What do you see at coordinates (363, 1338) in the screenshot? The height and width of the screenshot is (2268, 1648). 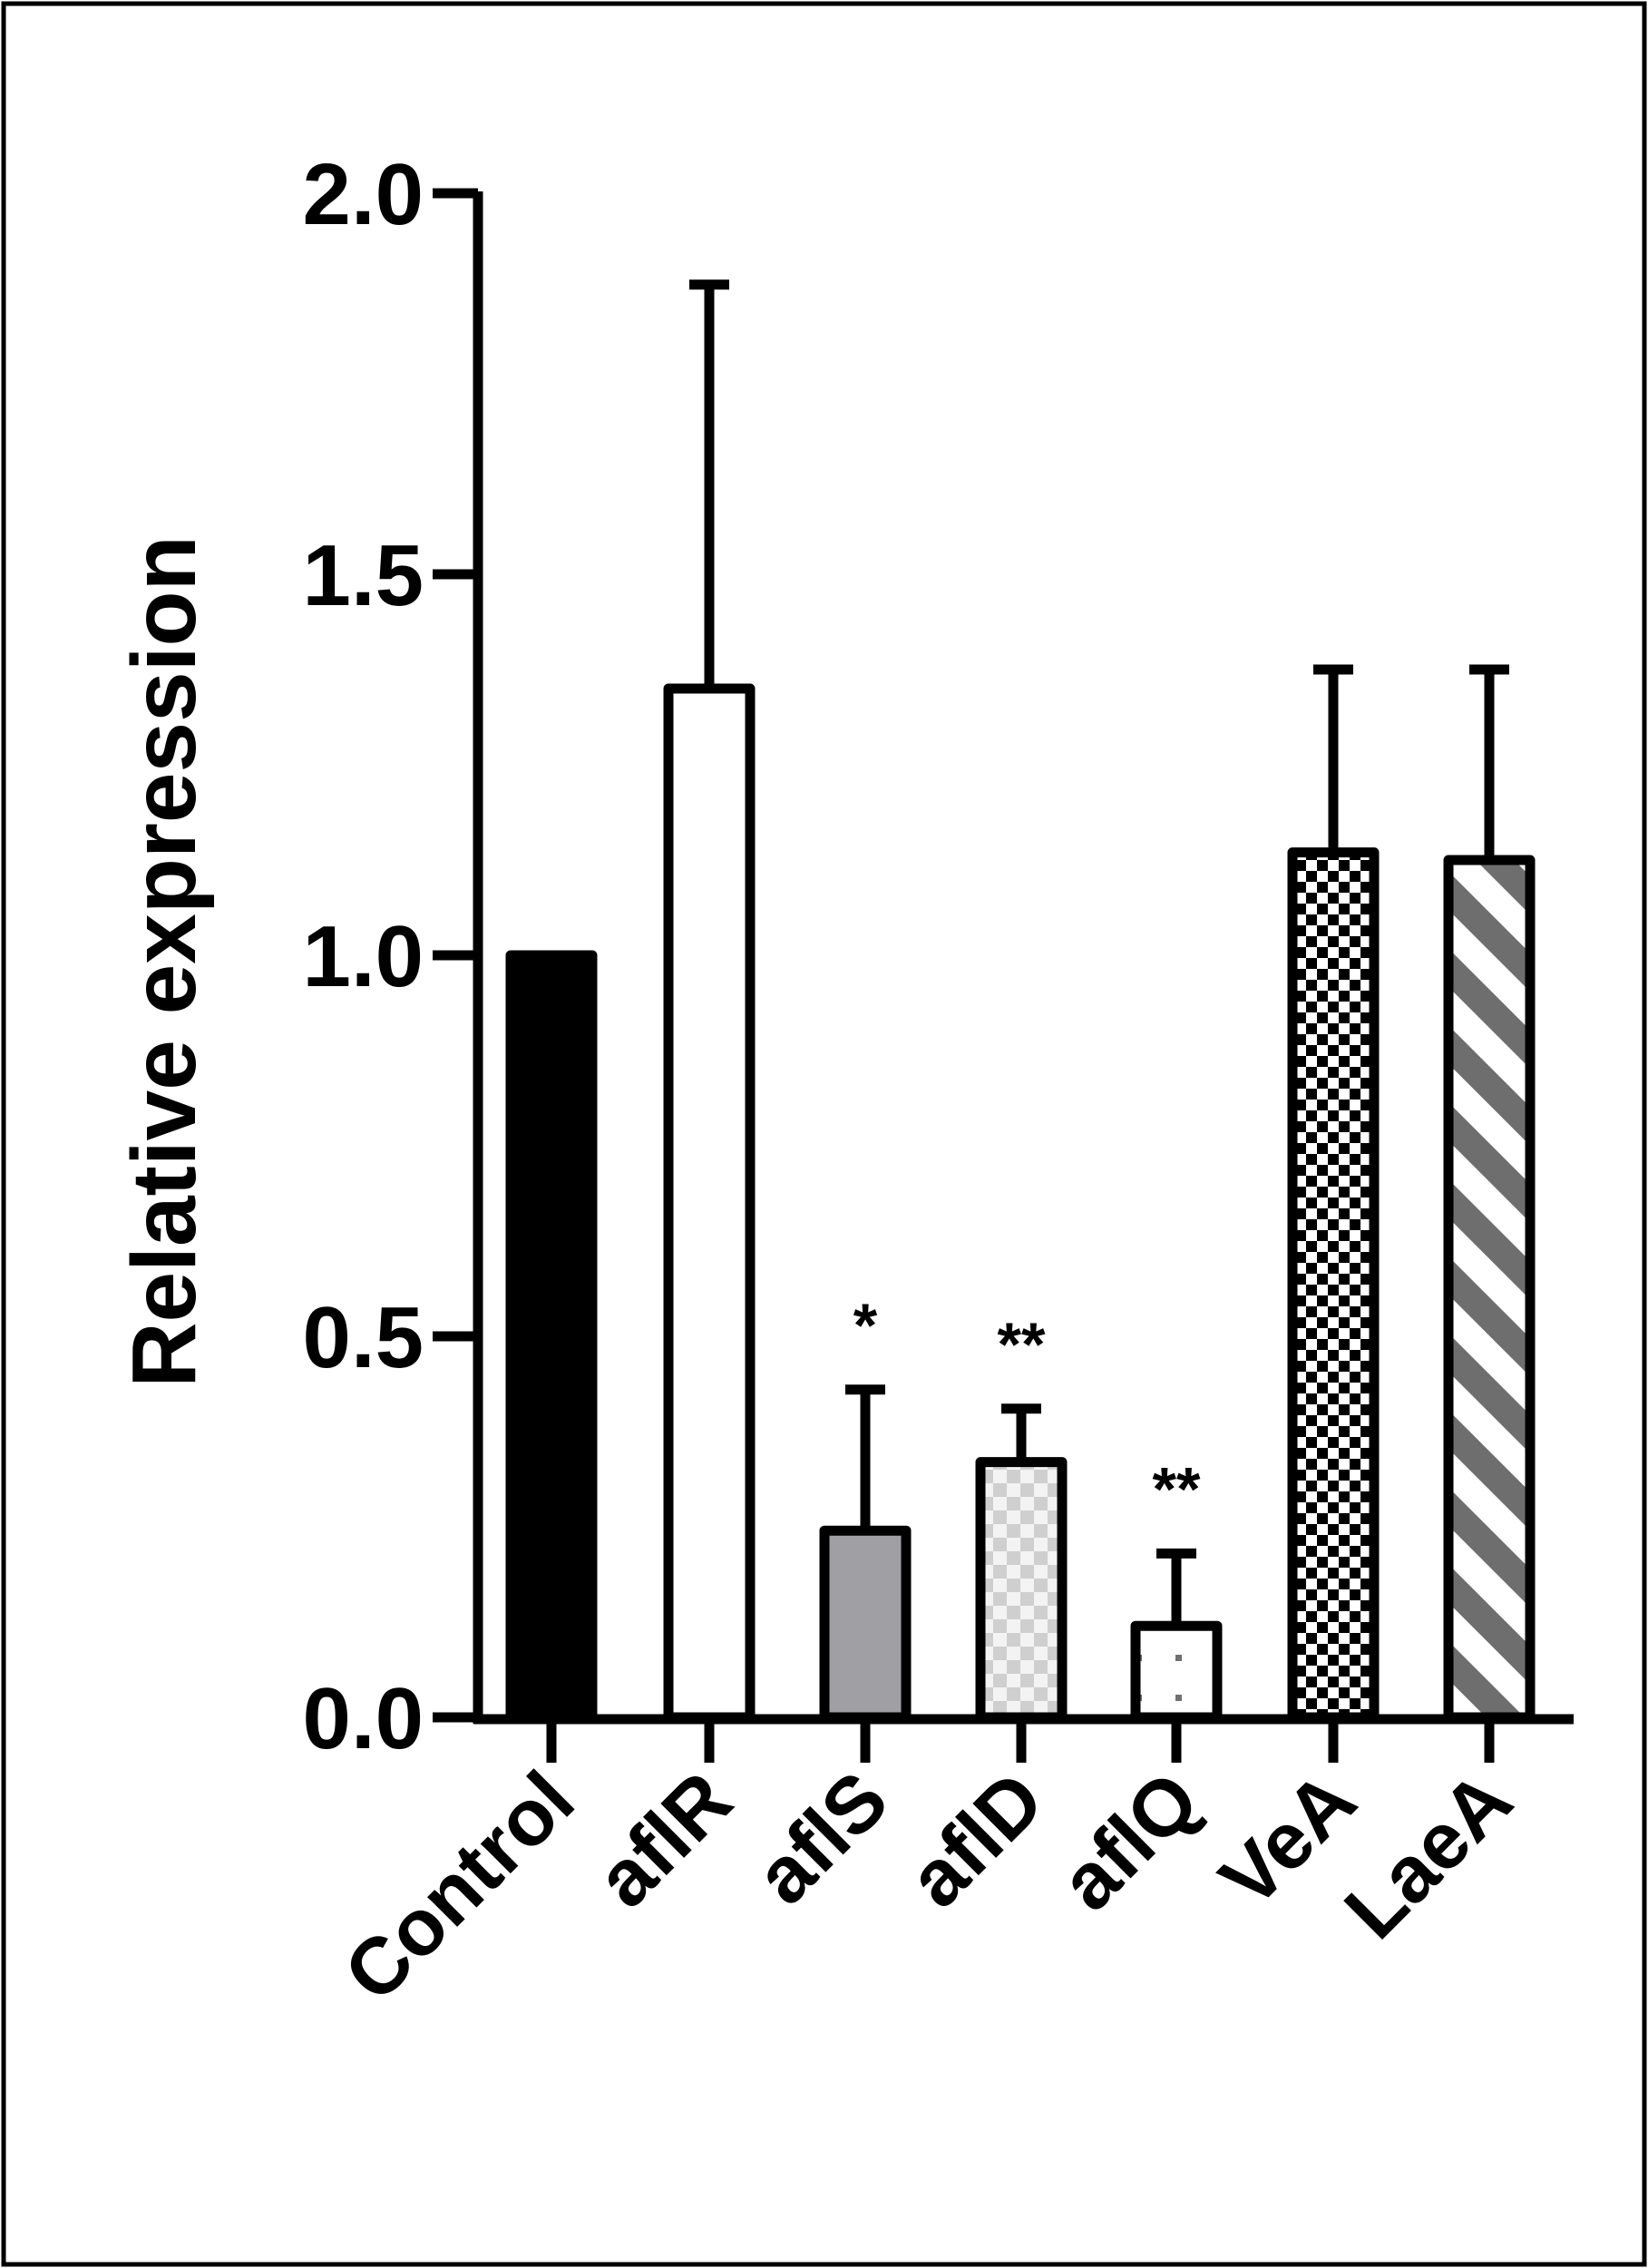 I see `y-tick-label: 0.5` at bounding box center [363, 1338].